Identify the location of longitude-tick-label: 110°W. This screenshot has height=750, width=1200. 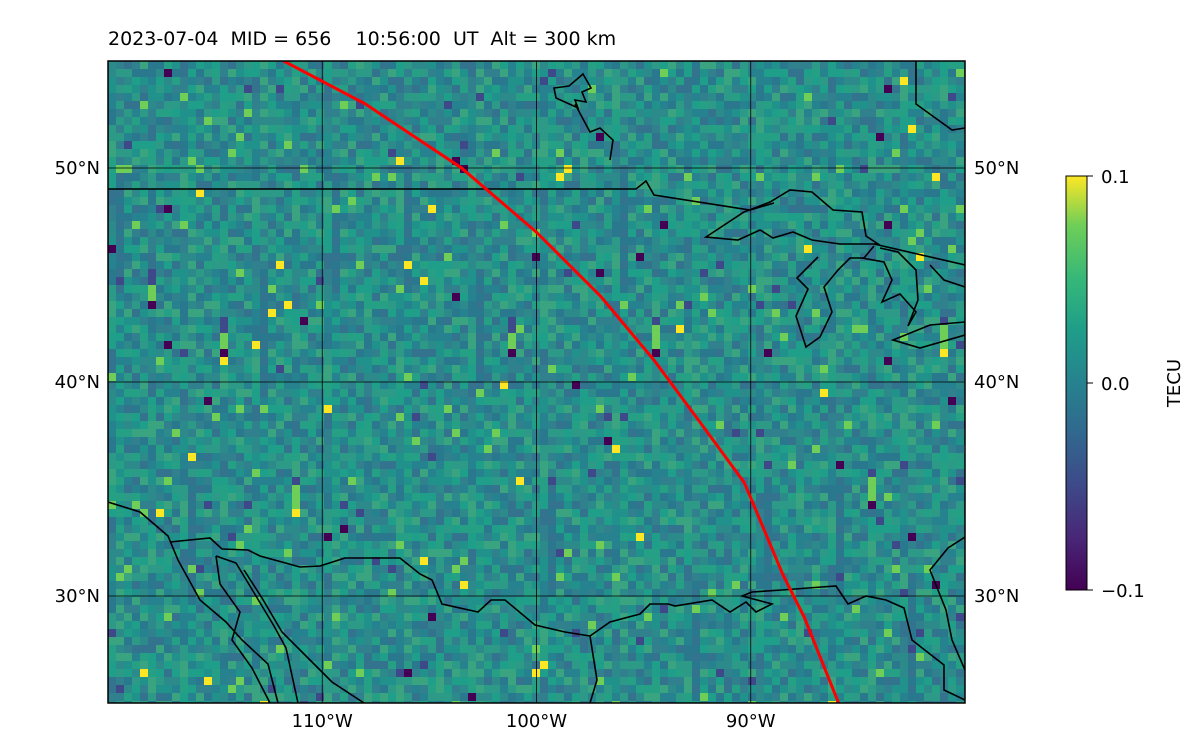
(322, 721).